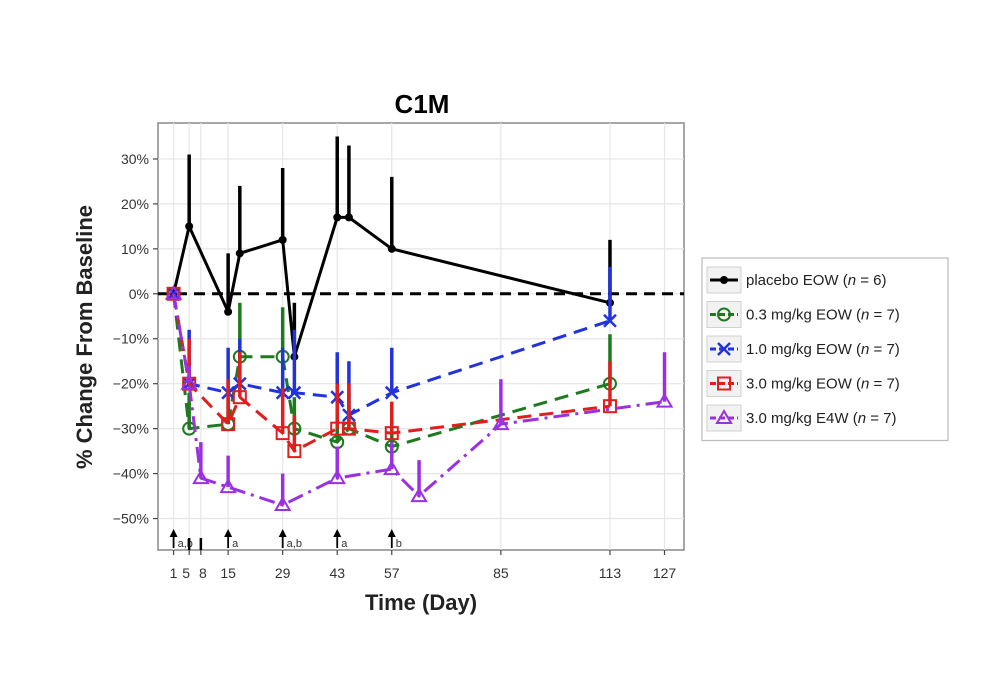  Describe the element at coordinates (131, 339) in the screenshot. I see `y-tick-label: −10%` at that location.